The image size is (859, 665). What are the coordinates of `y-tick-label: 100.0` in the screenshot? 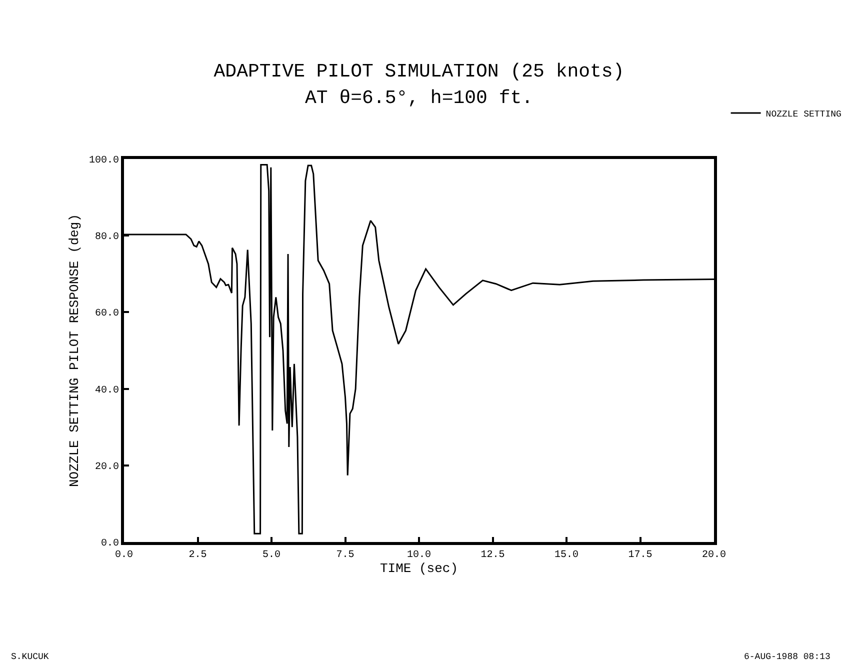 It's located at (103, 161).